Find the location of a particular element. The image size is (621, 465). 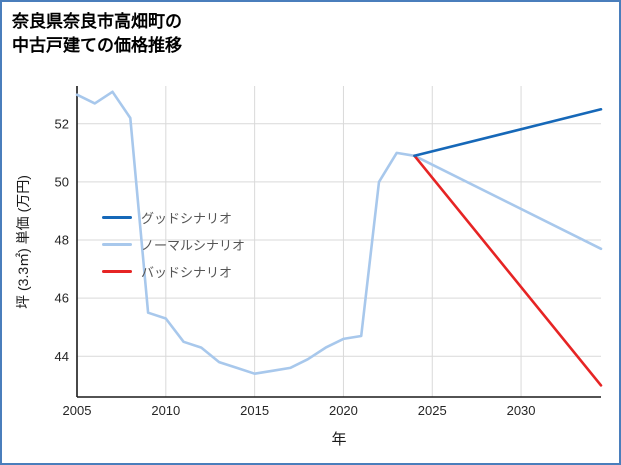

legend-item-good: グッドシナリオ is located at coordinates (173, 217).